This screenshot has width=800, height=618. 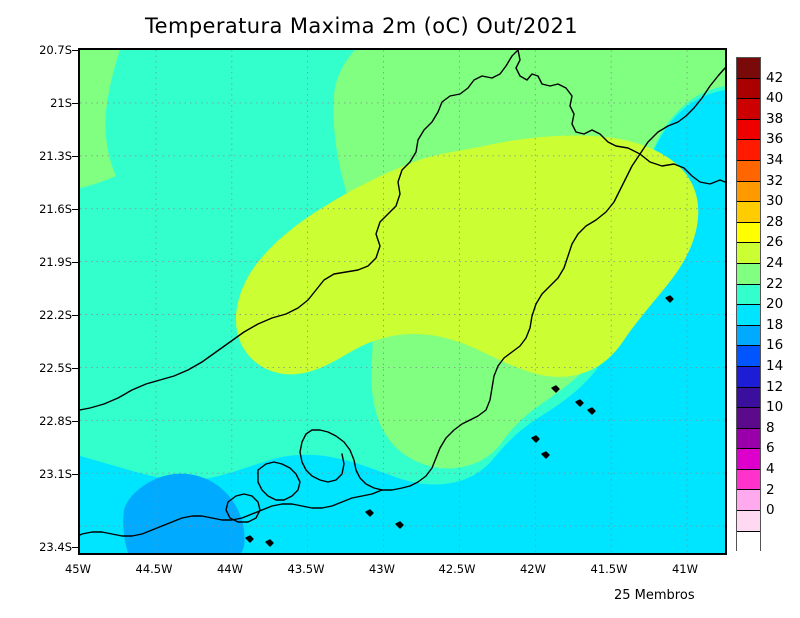 I want to click on colorbar, so click(x=748, y=305).